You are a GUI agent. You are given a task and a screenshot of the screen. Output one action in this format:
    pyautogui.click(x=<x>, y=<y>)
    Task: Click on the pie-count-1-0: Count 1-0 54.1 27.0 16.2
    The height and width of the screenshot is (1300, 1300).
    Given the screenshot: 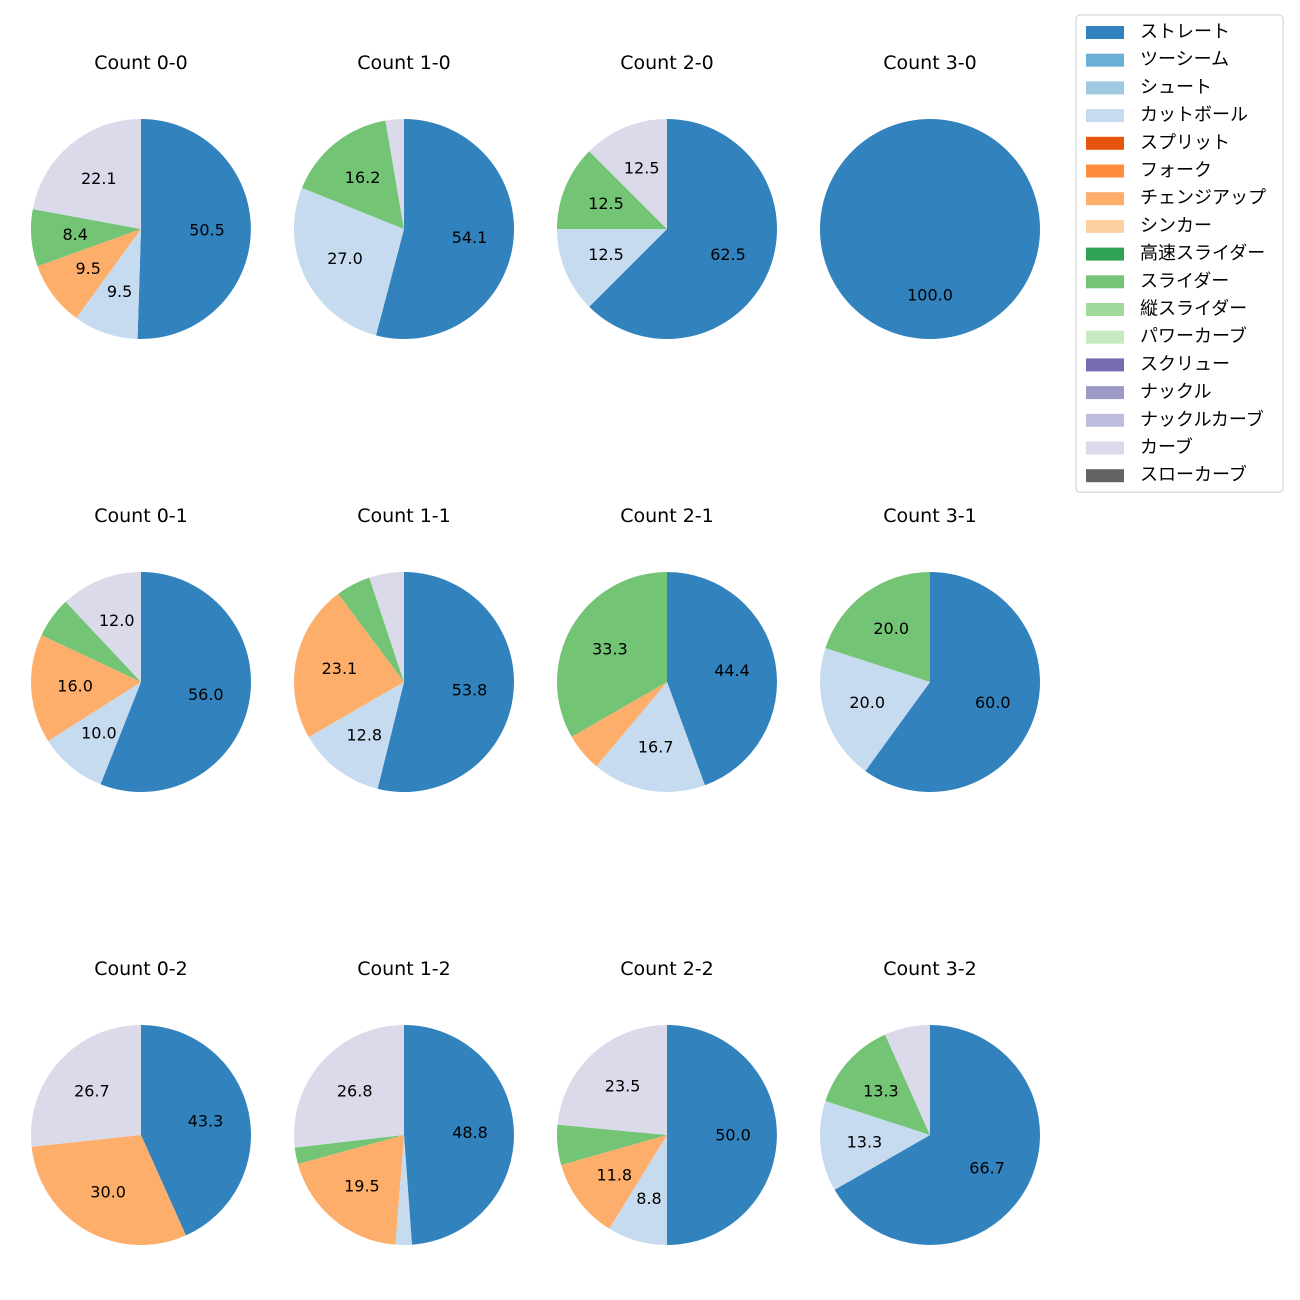 What is the action you would take?
    pyautogui.click(x=404, y=195)
    